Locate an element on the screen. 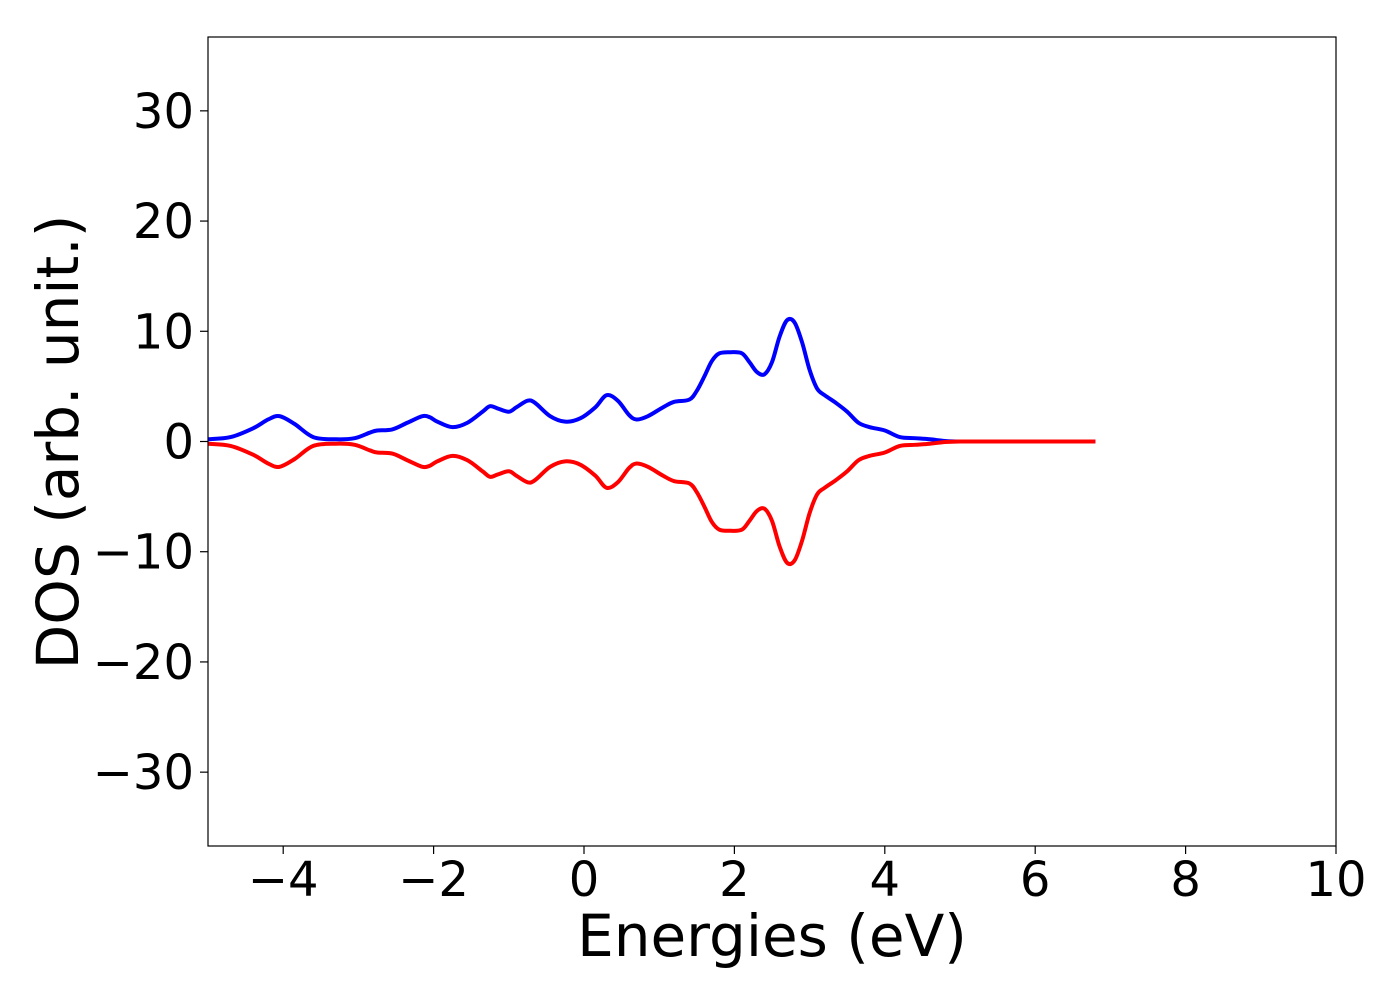  x-tick-label: 8 is located at coordinates (1185, 880).